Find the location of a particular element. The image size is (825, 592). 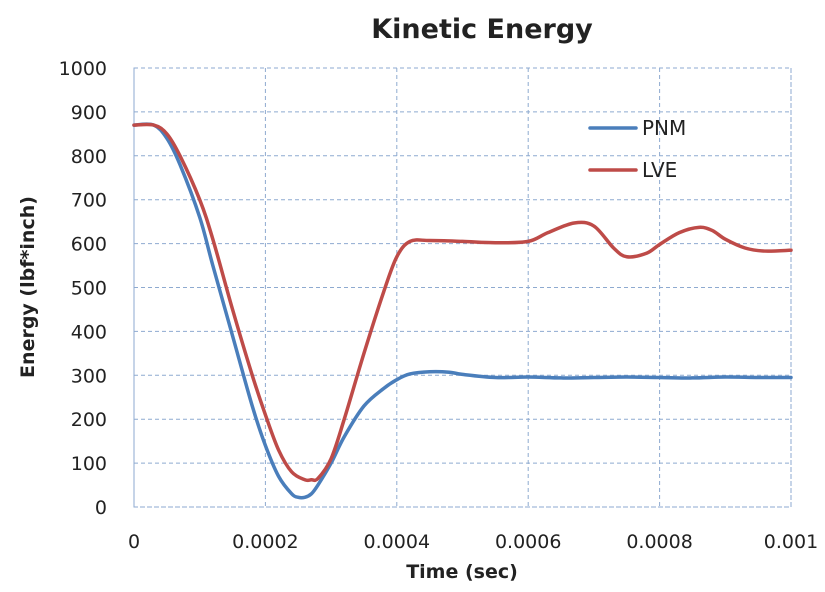

y-tick-label: 200 is located at coordinates (89, 420).